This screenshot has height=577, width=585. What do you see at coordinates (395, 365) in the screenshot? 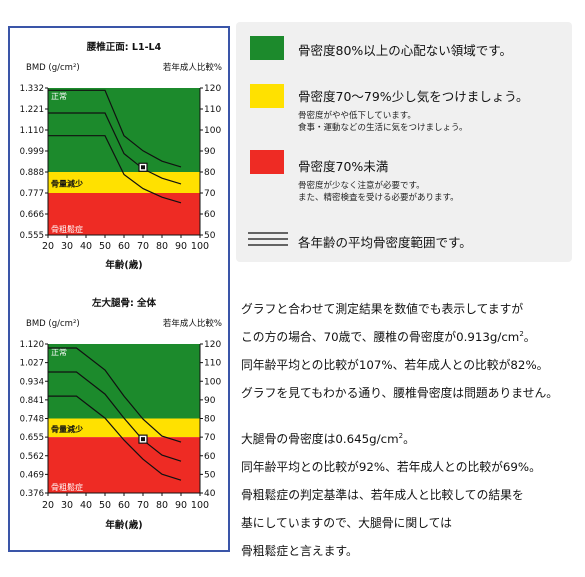
I see `desc-line-3: 同年齢平均との比較が107%、若年成人との比較が82%。` at bounding box center [395, 365].